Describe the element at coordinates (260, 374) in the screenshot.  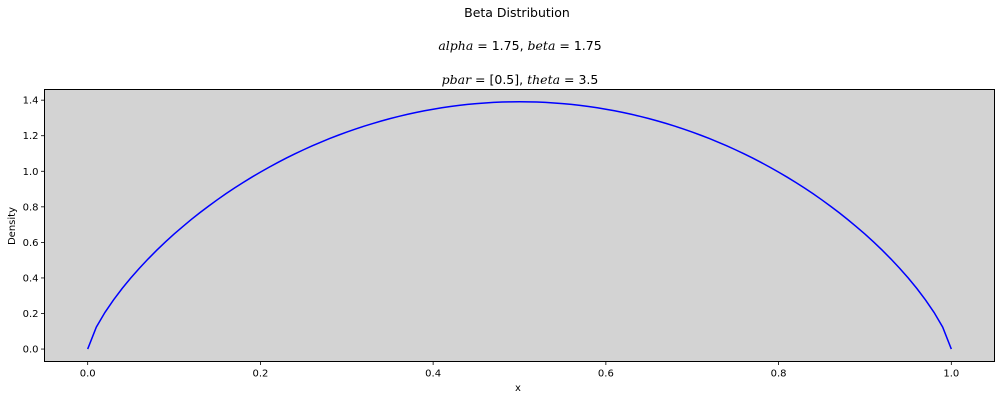
I see `x-tick-label-1: 0.2` at that location.